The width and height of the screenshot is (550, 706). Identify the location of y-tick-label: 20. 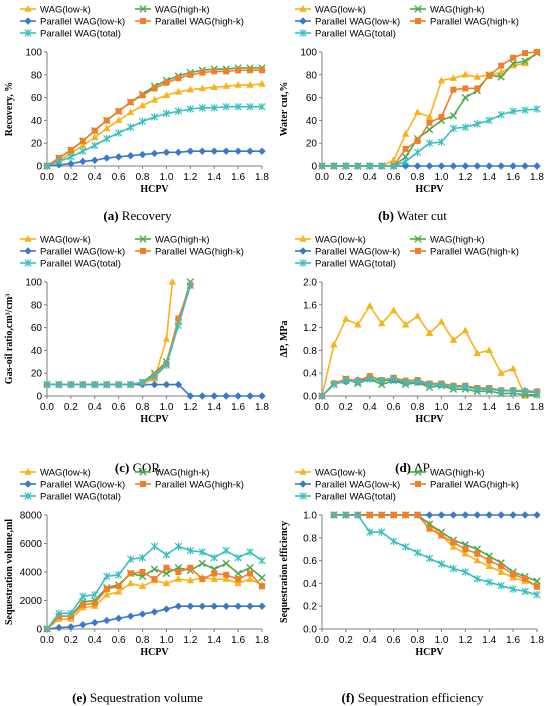
(312, 144).